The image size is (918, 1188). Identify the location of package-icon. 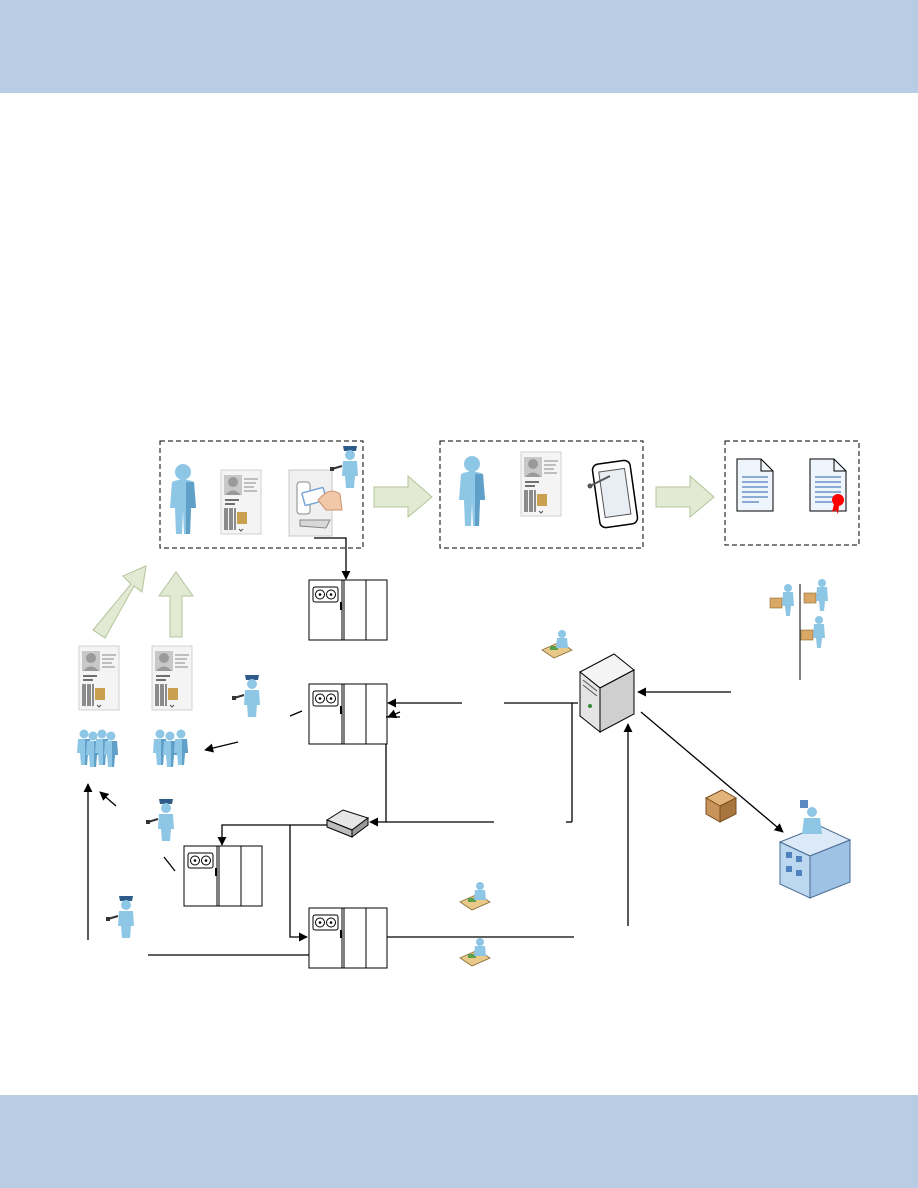
(721, 806).